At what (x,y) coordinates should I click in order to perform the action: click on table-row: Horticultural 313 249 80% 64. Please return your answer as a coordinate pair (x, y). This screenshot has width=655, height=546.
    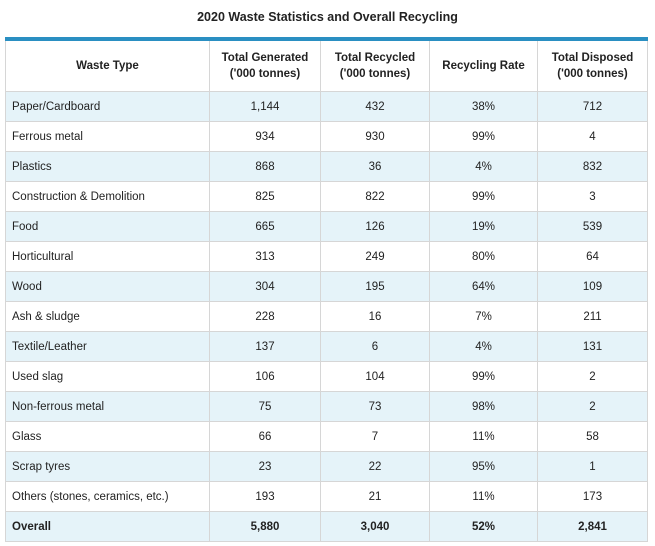
    Looking at the image, I should click on (326, 256).